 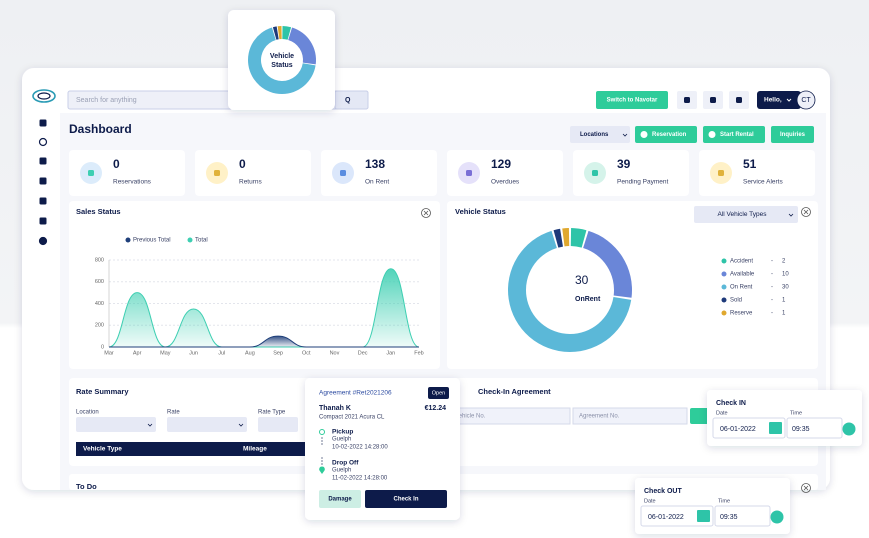 I want to click on legend-value: 1, so click(x=784, y=314).